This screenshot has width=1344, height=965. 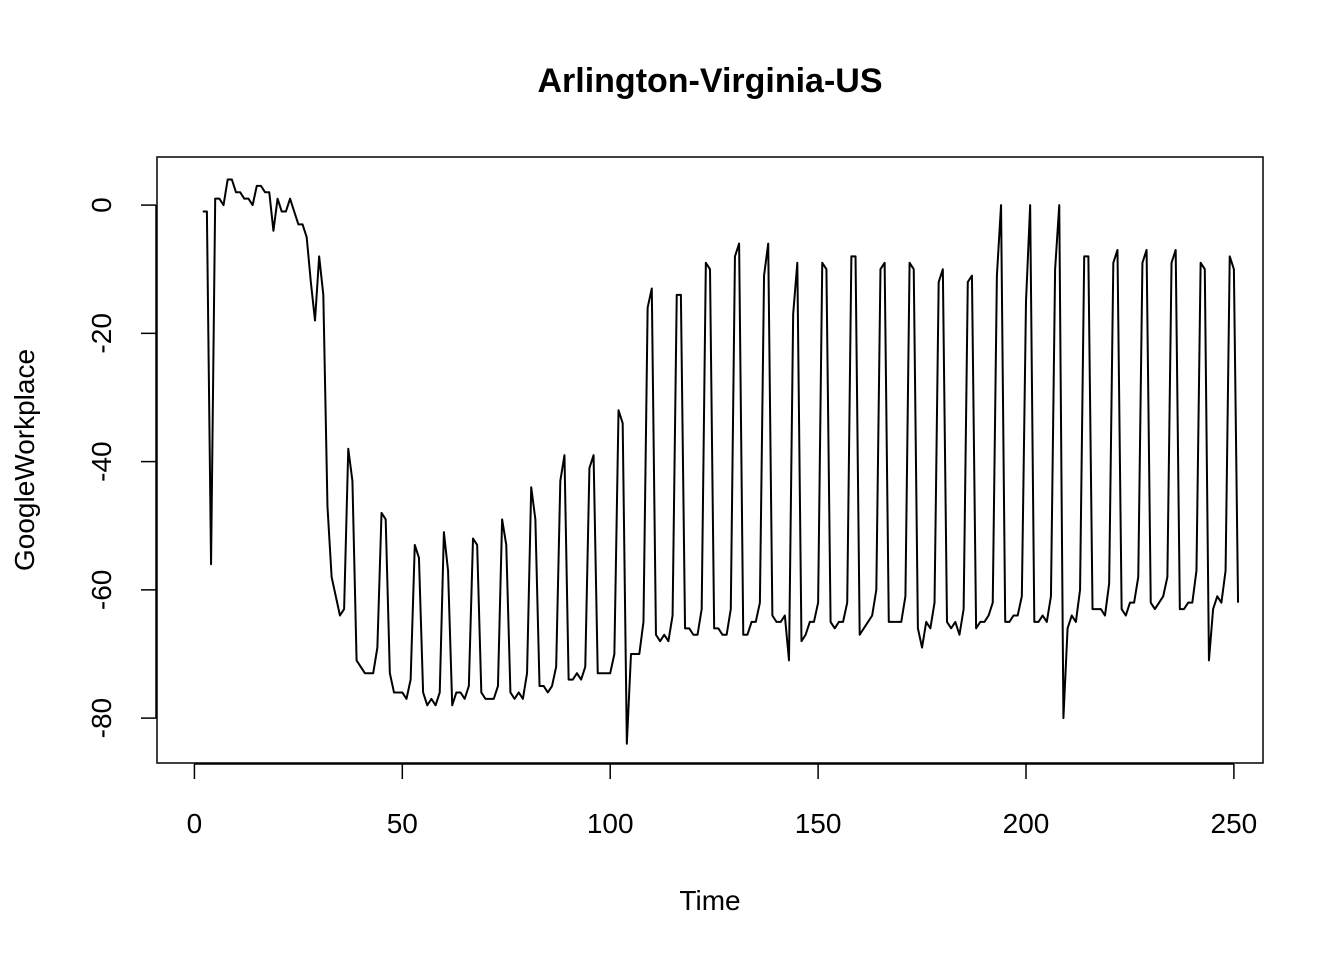 What do you see at coordinates (24, 460) in the screenshot?
I see `y-axis-title: GoogleWorkplace` at bounding box center [24, 460].